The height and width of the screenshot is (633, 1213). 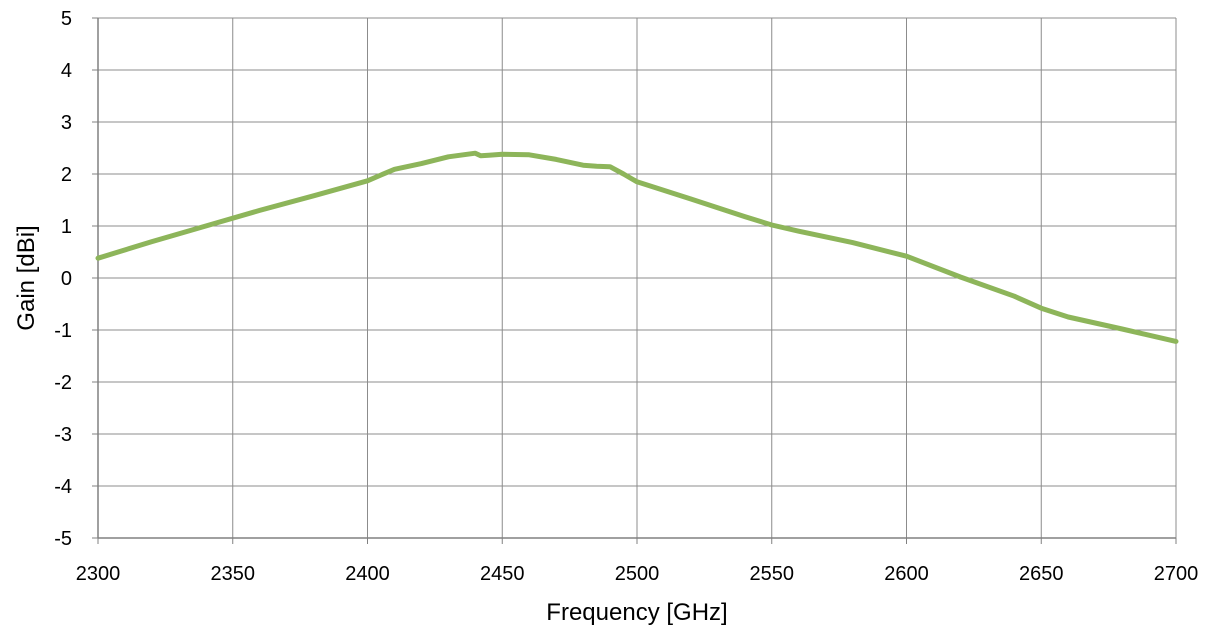 I want to click on y-tick-label: -2, so click(x=63, y=383).